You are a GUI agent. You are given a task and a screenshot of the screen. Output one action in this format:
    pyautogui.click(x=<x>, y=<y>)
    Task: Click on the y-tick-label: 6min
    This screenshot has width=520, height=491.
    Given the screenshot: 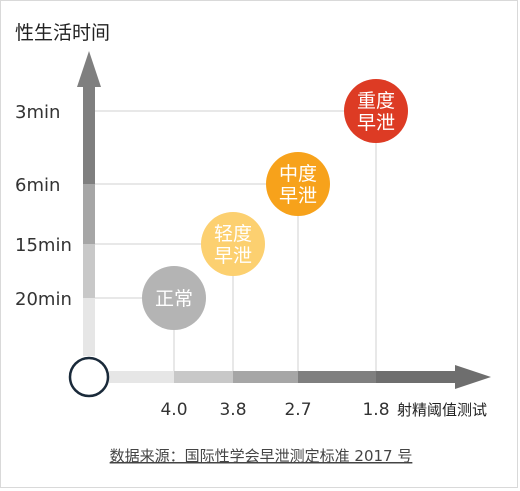 What is the action you would take?
    pyautogui.click(x=37, y=185)
    